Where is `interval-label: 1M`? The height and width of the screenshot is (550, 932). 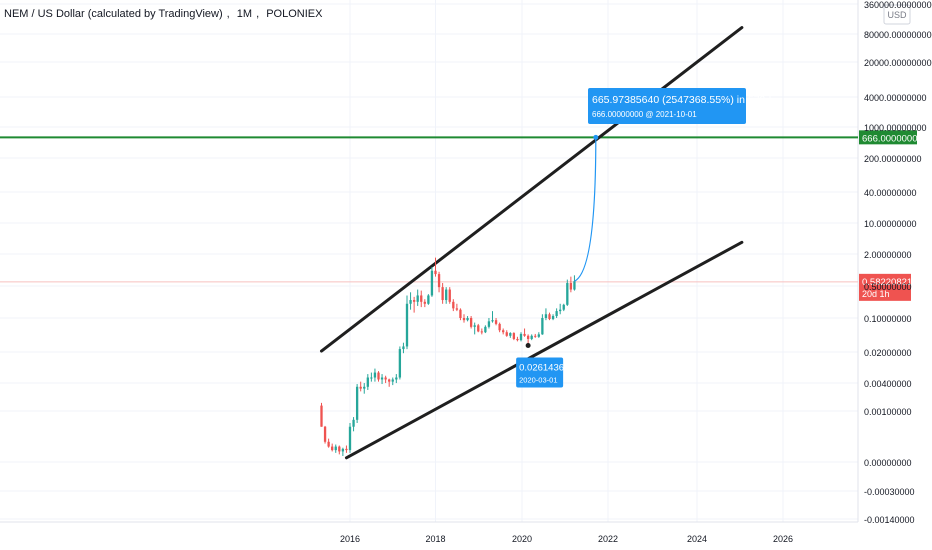 interval-label: 1M is located at coordinates (244, 14).